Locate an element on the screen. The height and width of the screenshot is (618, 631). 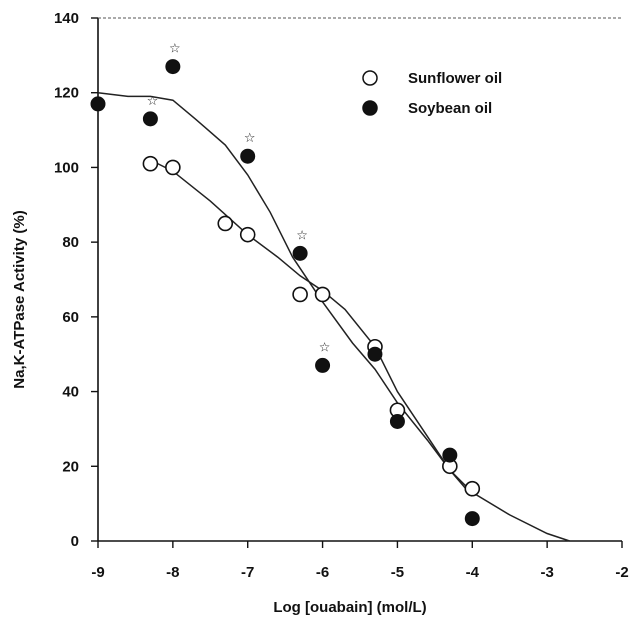
x-axis-title: Log [ouabain] (mol/L) is located at coordinates (349, 607).